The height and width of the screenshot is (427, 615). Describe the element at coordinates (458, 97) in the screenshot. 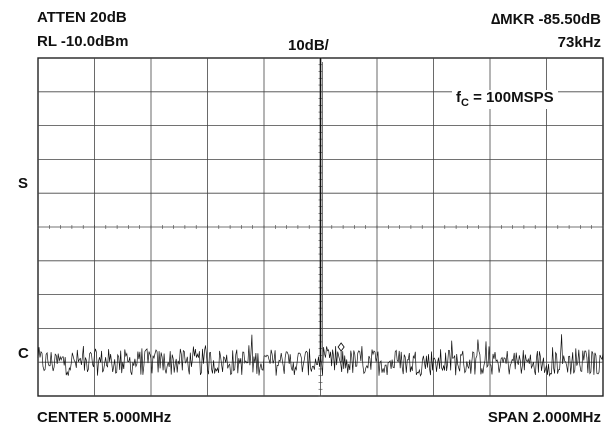

I see `fc-symbol: f` at that location.